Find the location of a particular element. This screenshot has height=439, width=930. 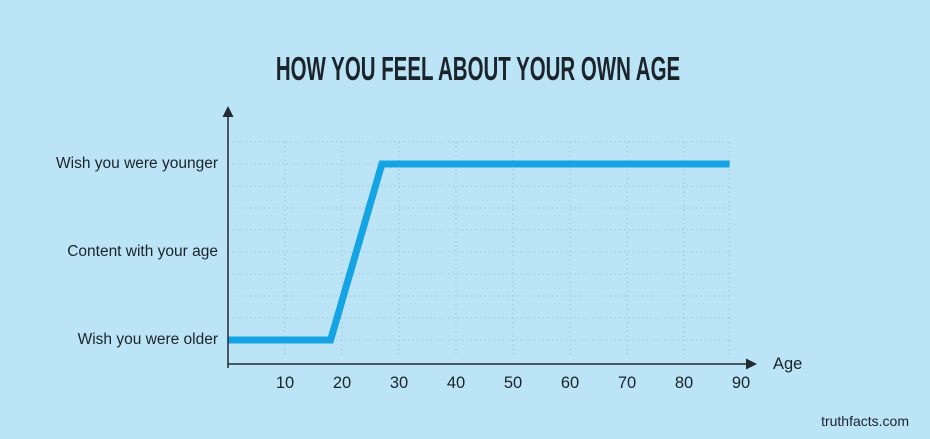

x-tick-label: 60 is located at coordinates (570, 383).